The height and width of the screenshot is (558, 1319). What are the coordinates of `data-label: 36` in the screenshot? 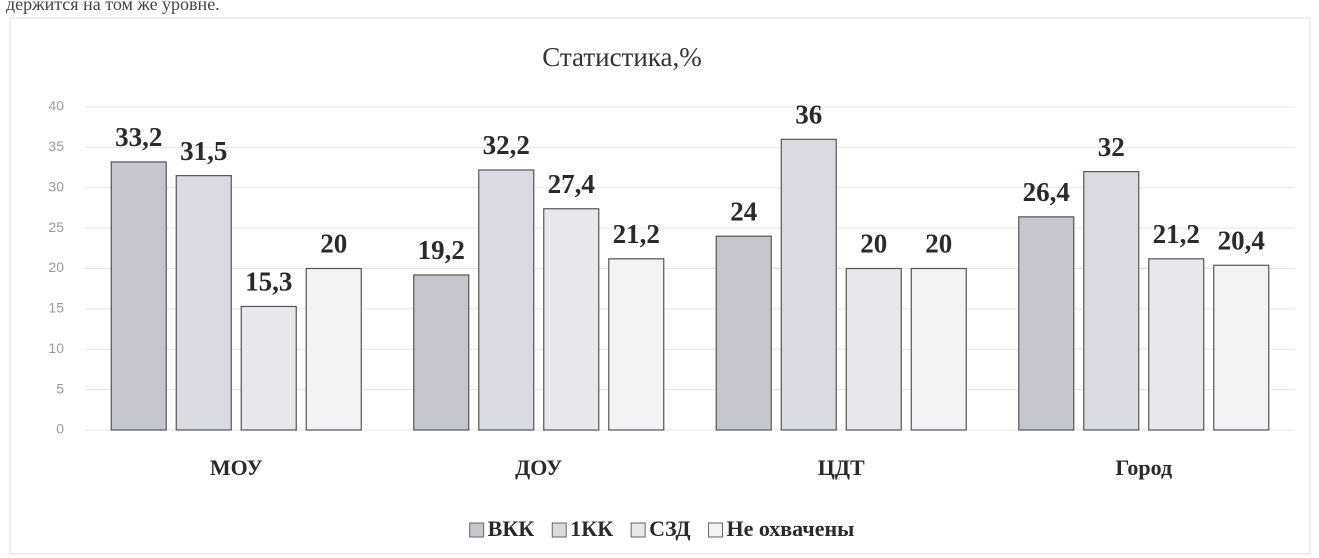 It's located at (808, 115).